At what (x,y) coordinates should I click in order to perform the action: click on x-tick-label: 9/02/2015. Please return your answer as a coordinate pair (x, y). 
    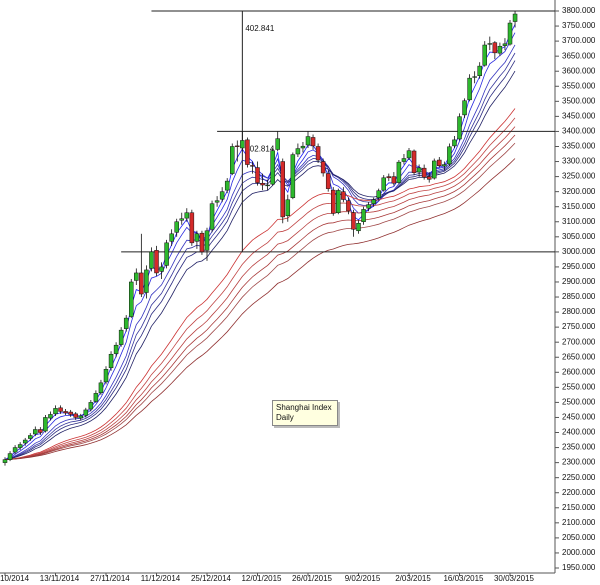
    Looking at the image, I should click on (363, 578).